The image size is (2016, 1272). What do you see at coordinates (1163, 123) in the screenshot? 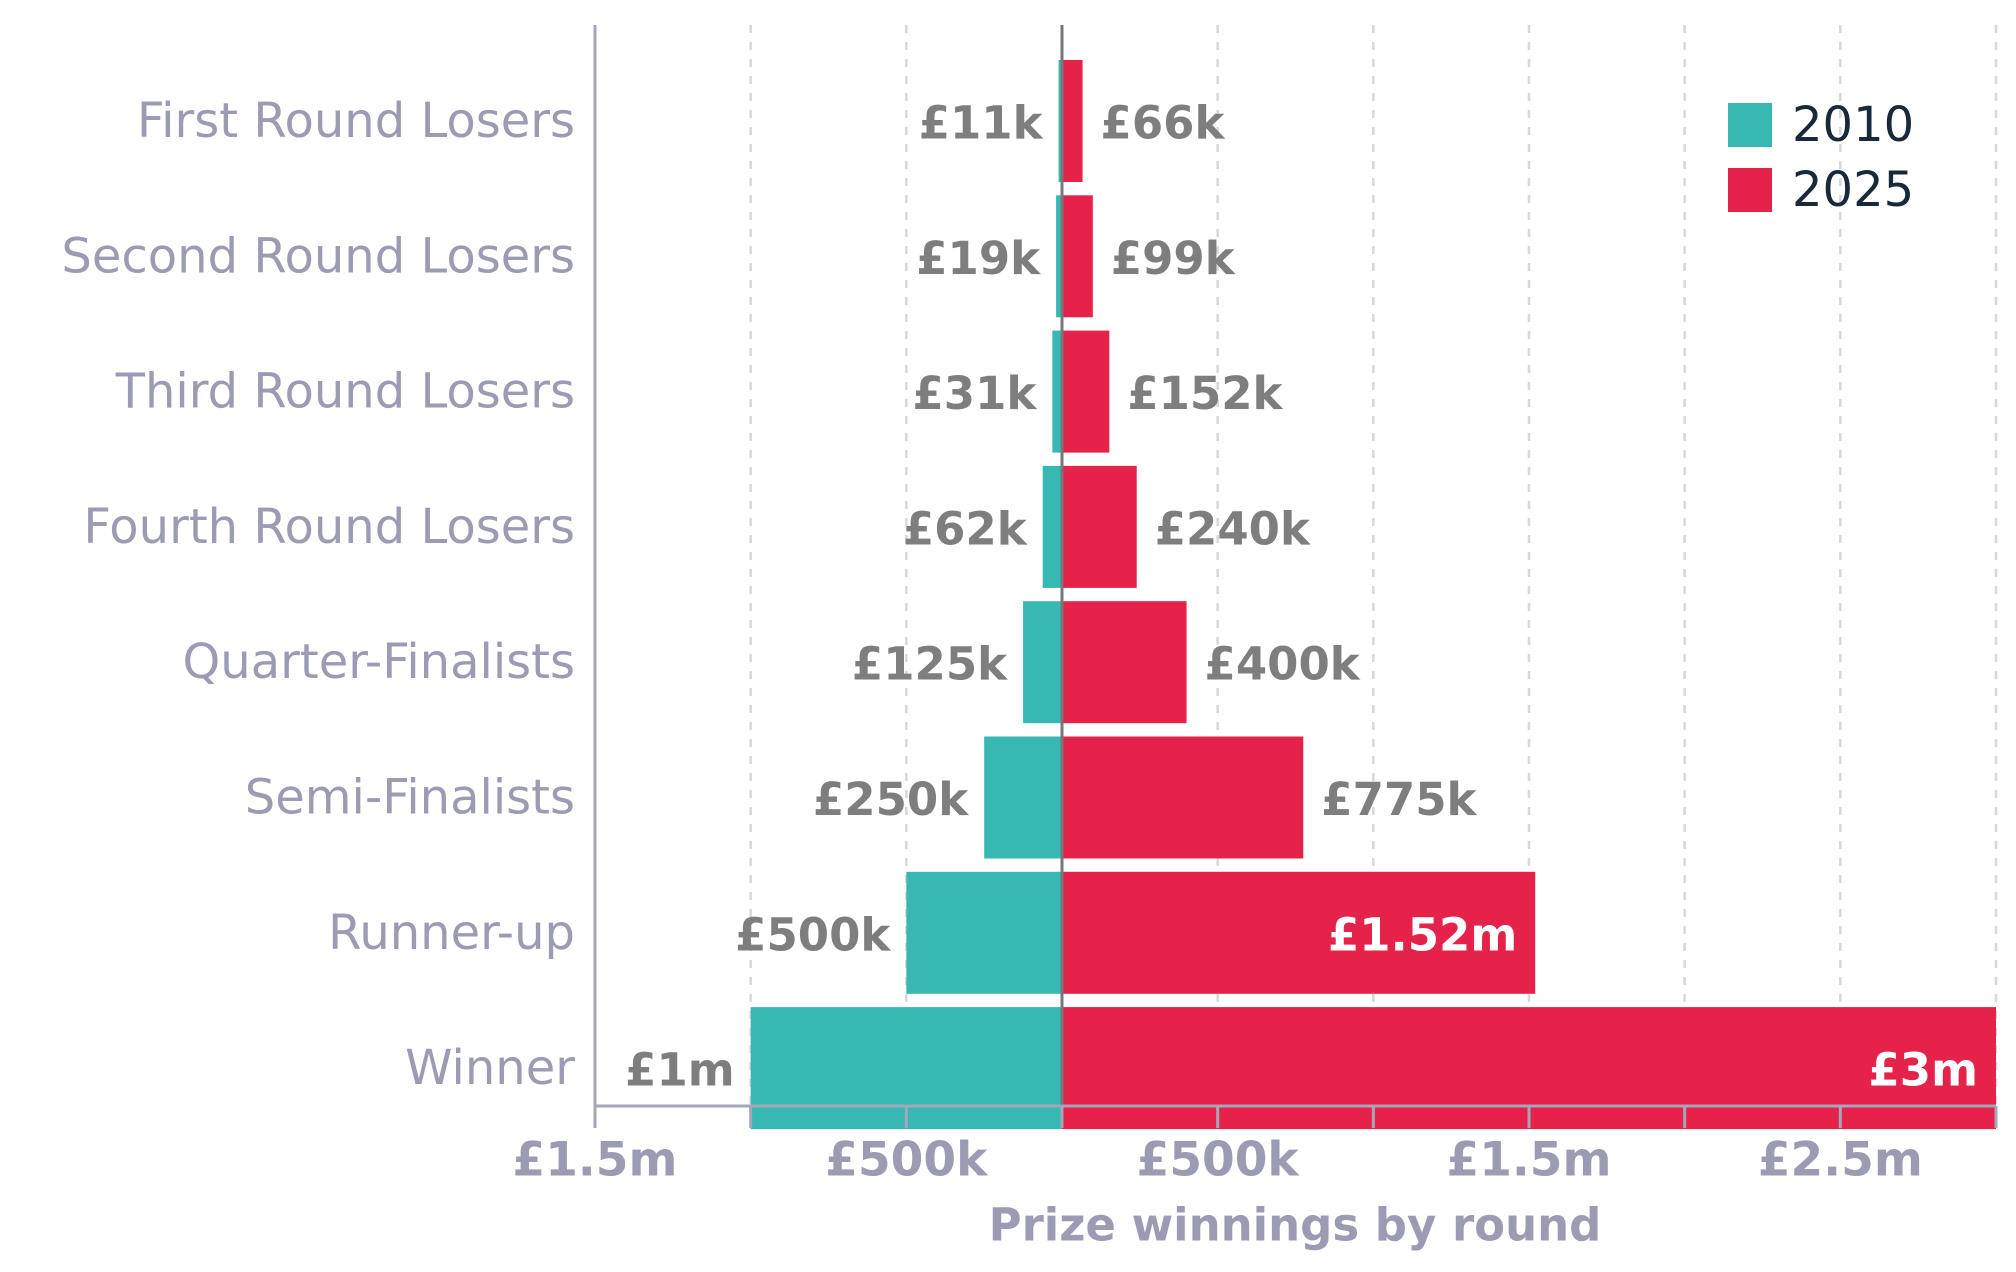
I see `value-label-2025: £66k` at bounding box center [1163, 123].